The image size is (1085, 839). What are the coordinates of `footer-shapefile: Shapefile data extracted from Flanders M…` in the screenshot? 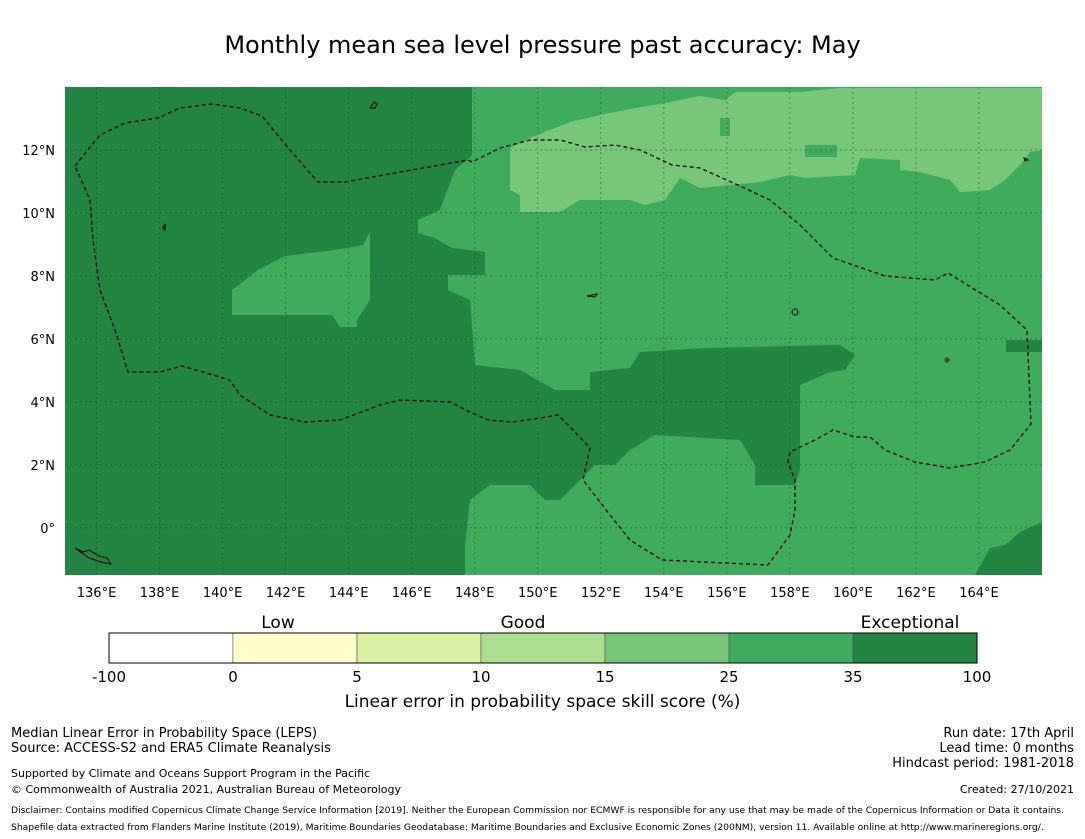 It's located at (527, 827).